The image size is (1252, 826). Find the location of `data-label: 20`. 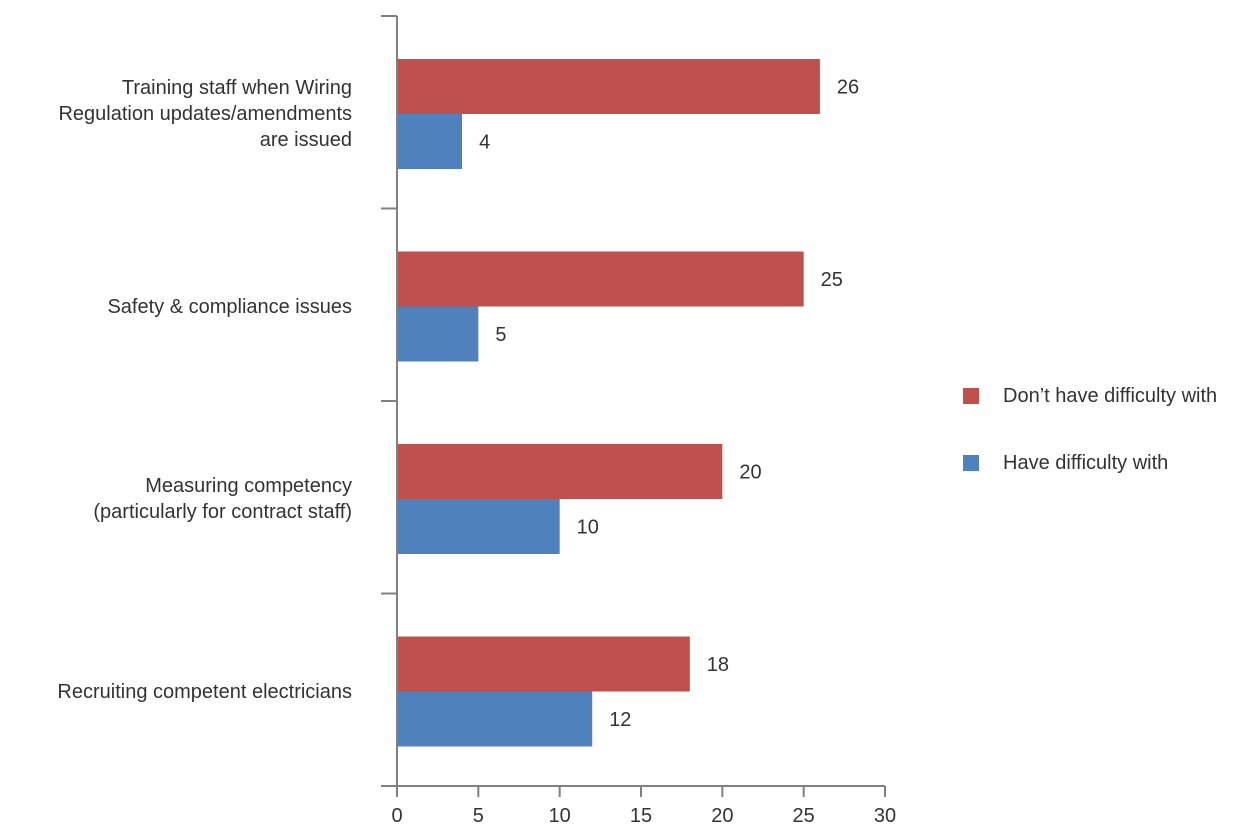

data-label: 20 is located at coordinates (750, 473).